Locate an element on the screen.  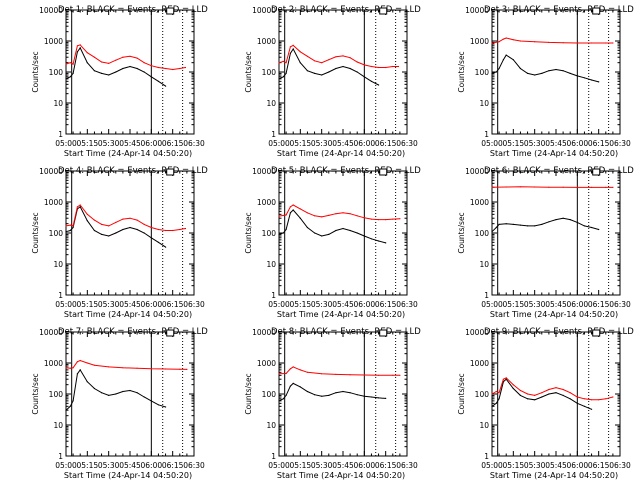
chart-title: Det 5: BLACK = Events, RED = LLD is located at coordinates (346, 171).